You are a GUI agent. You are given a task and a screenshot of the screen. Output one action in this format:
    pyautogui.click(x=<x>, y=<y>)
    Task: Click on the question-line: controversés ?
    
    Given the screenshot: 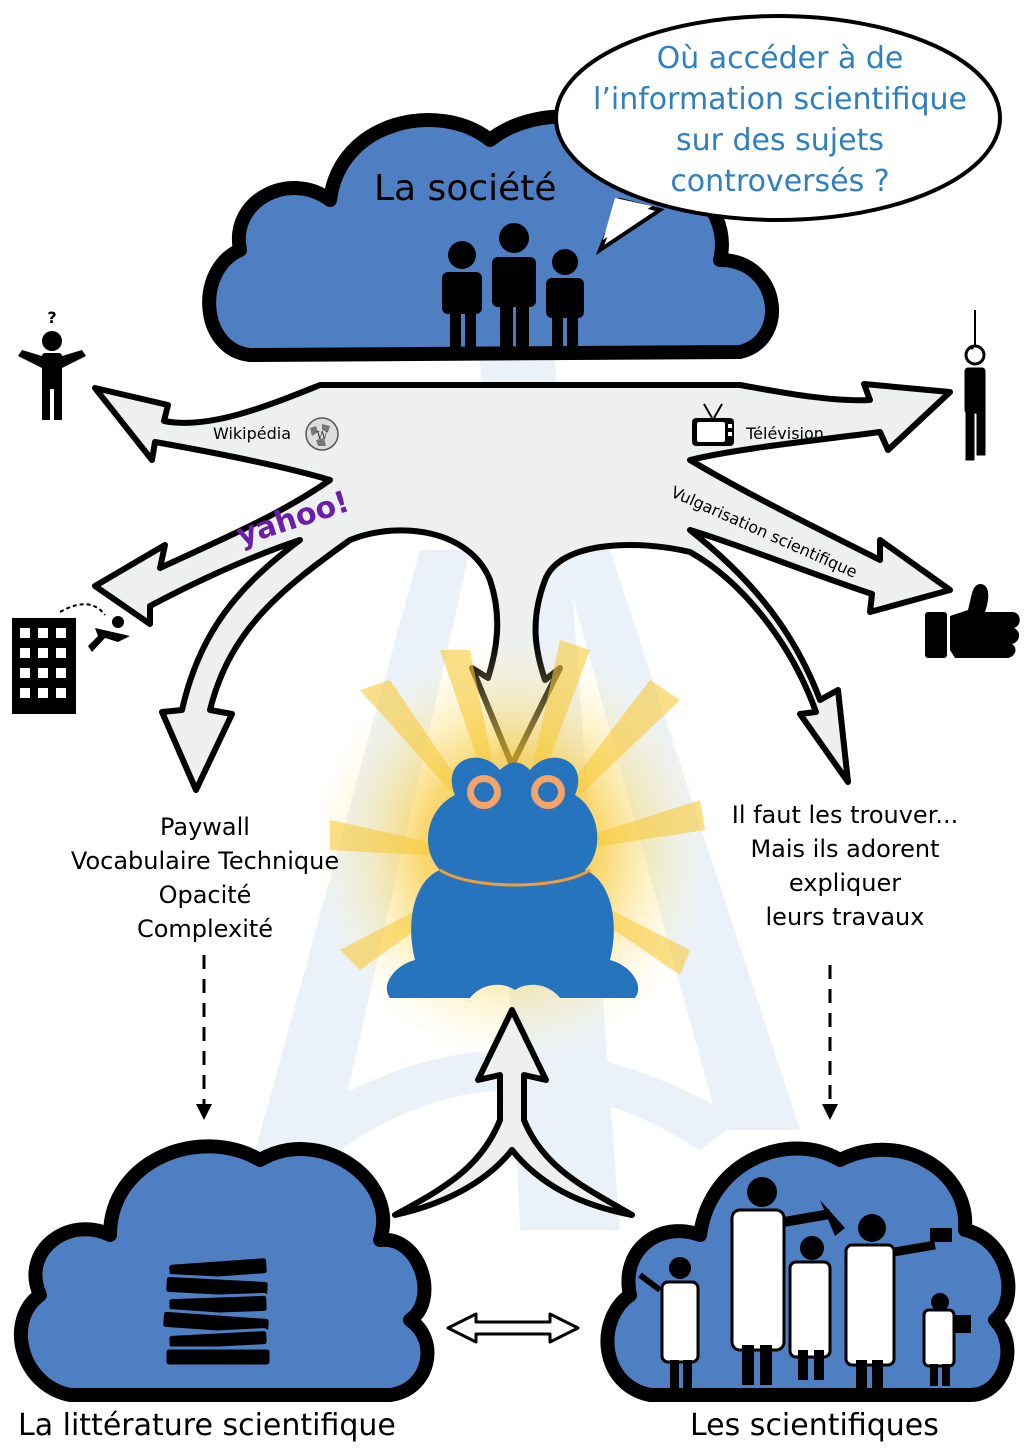 What is the action you would take?
    pyautogui.click(x=780, y=181)
    